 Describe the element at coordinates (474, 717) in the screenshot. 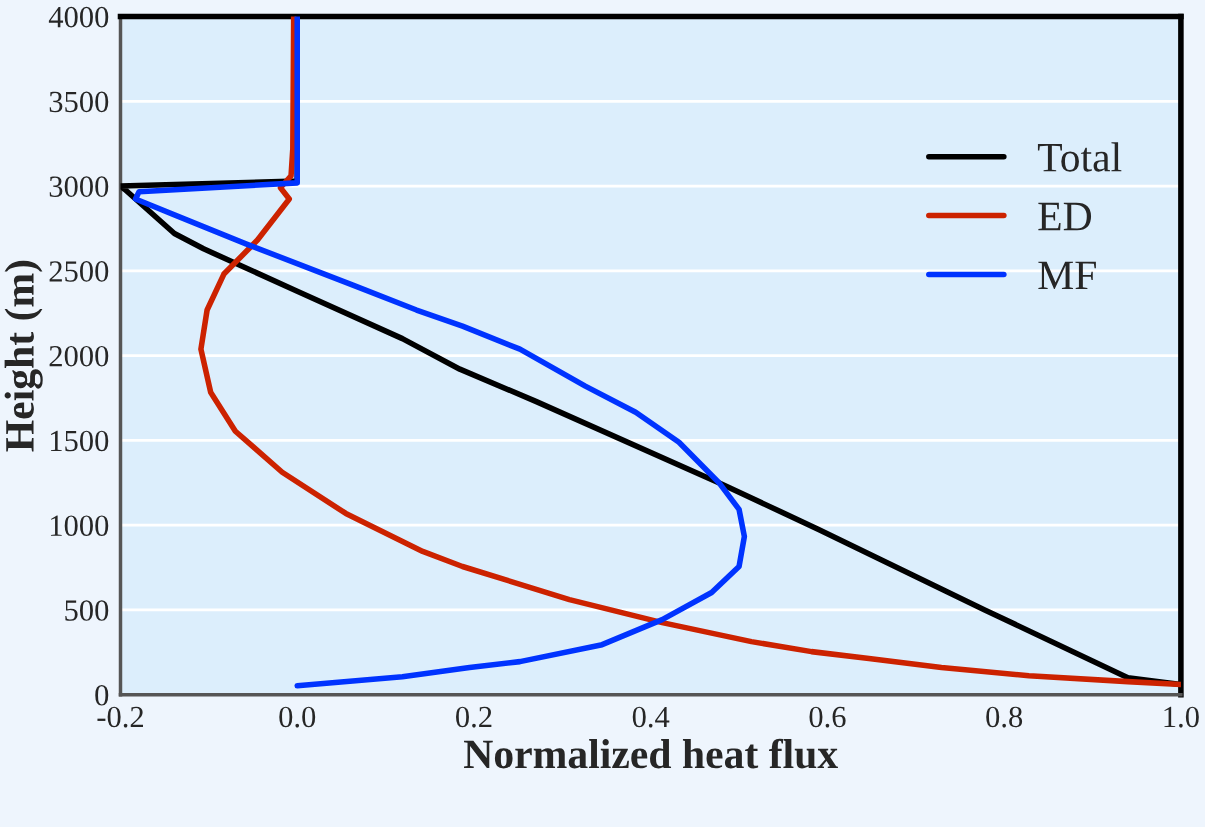

I see `x-tick-label: 0.2` at that location.